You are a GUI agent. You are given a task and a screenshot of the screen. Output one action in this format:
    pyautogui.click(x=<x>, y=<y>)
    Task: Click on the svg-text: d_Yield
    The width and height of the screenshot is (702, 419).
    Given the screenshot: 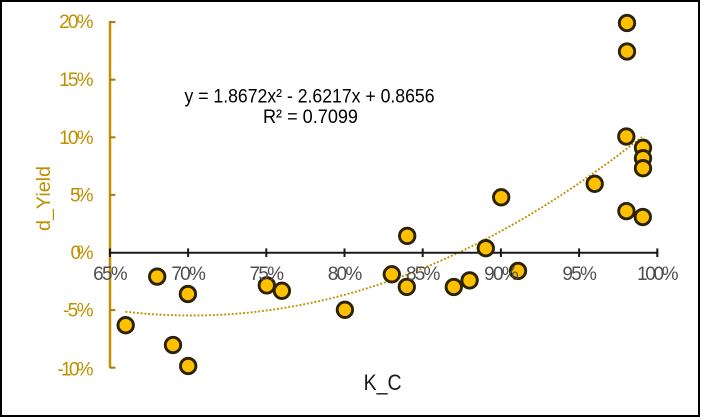 What is the action you would take?
    pyautogui.click(x=44, y=198)
    